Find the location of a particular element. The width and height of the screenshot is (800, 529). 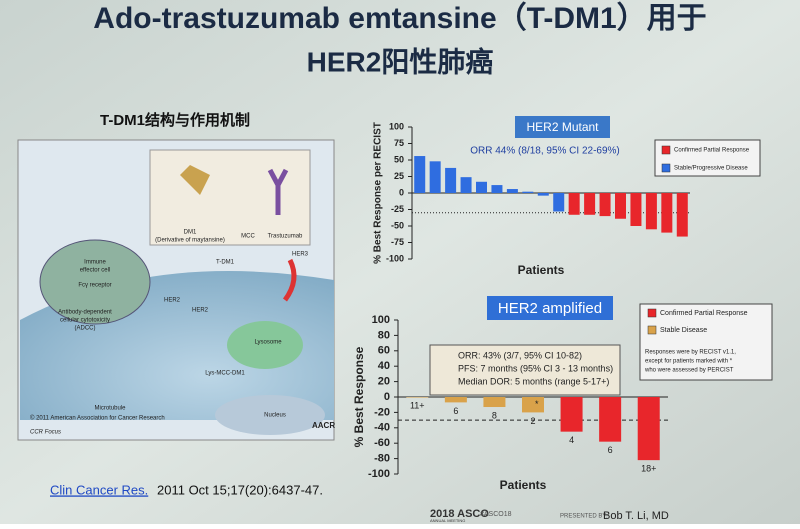

citation-link: Clin Cancer Res. is located at coordinates (99, 489).